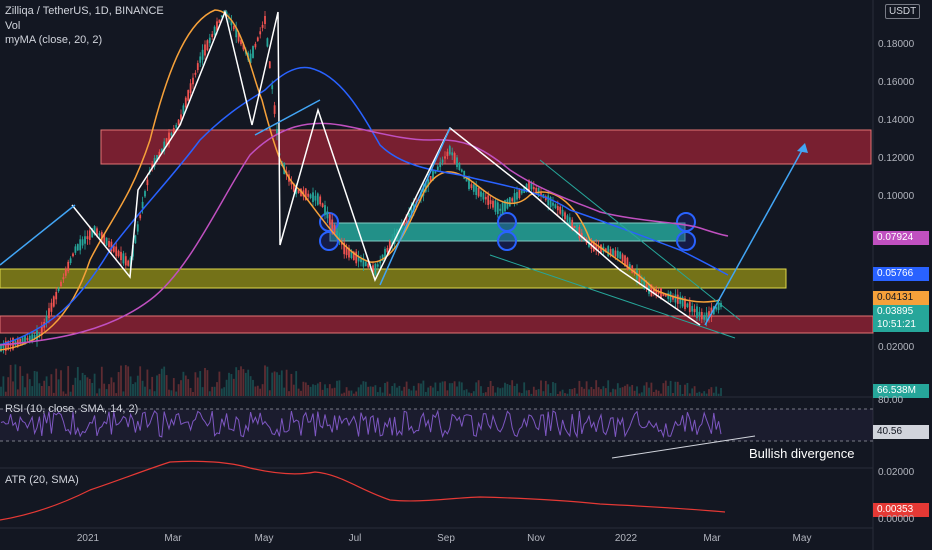 The width and height of the screenshot is (932, 550). Describe the element at coordinates (755, 235) in the screenshot. I see `projection-arrow` at that location.